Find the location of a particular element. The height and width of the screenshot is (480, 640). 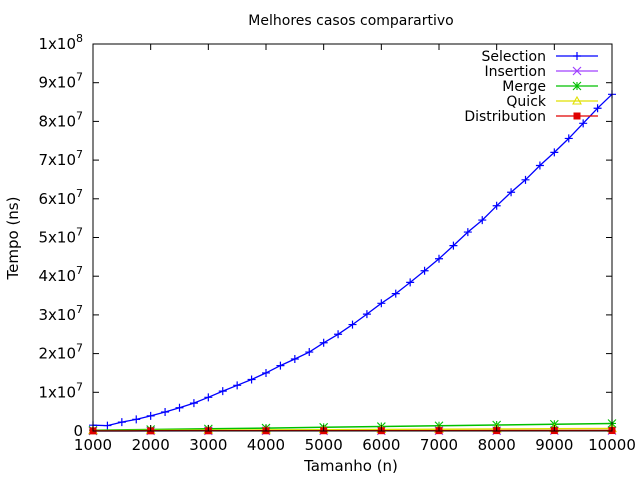

x-tick-label: 7000 is located at coordinates (439, 445).